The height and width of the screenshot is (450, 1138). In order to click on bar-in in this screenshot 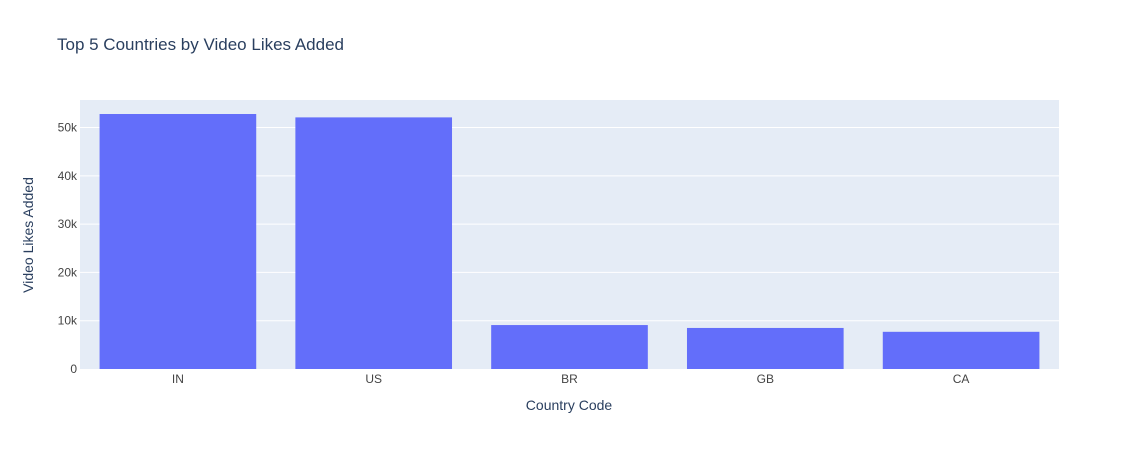, I will do `click(178, 241)`.